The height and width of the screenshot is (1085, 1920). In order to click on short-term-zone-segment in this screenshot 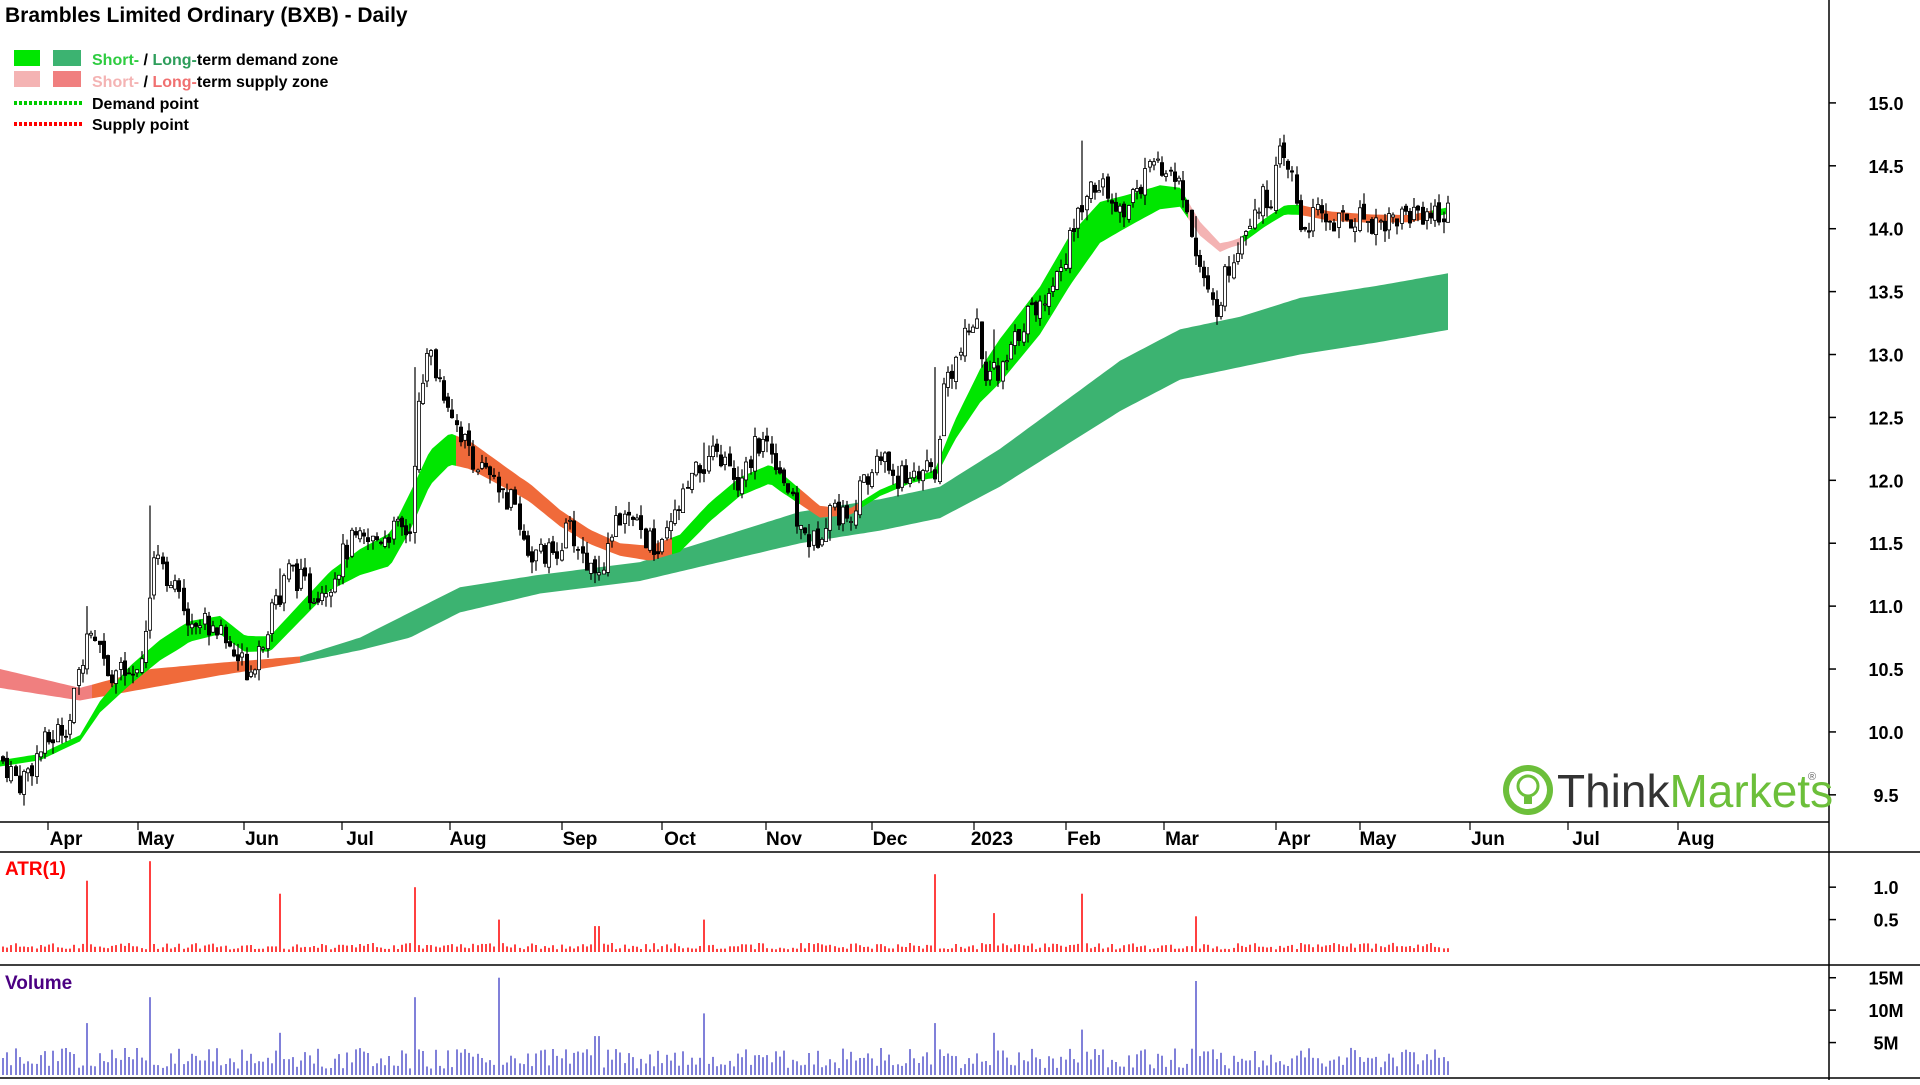, I will do `click(1024, 347)`.